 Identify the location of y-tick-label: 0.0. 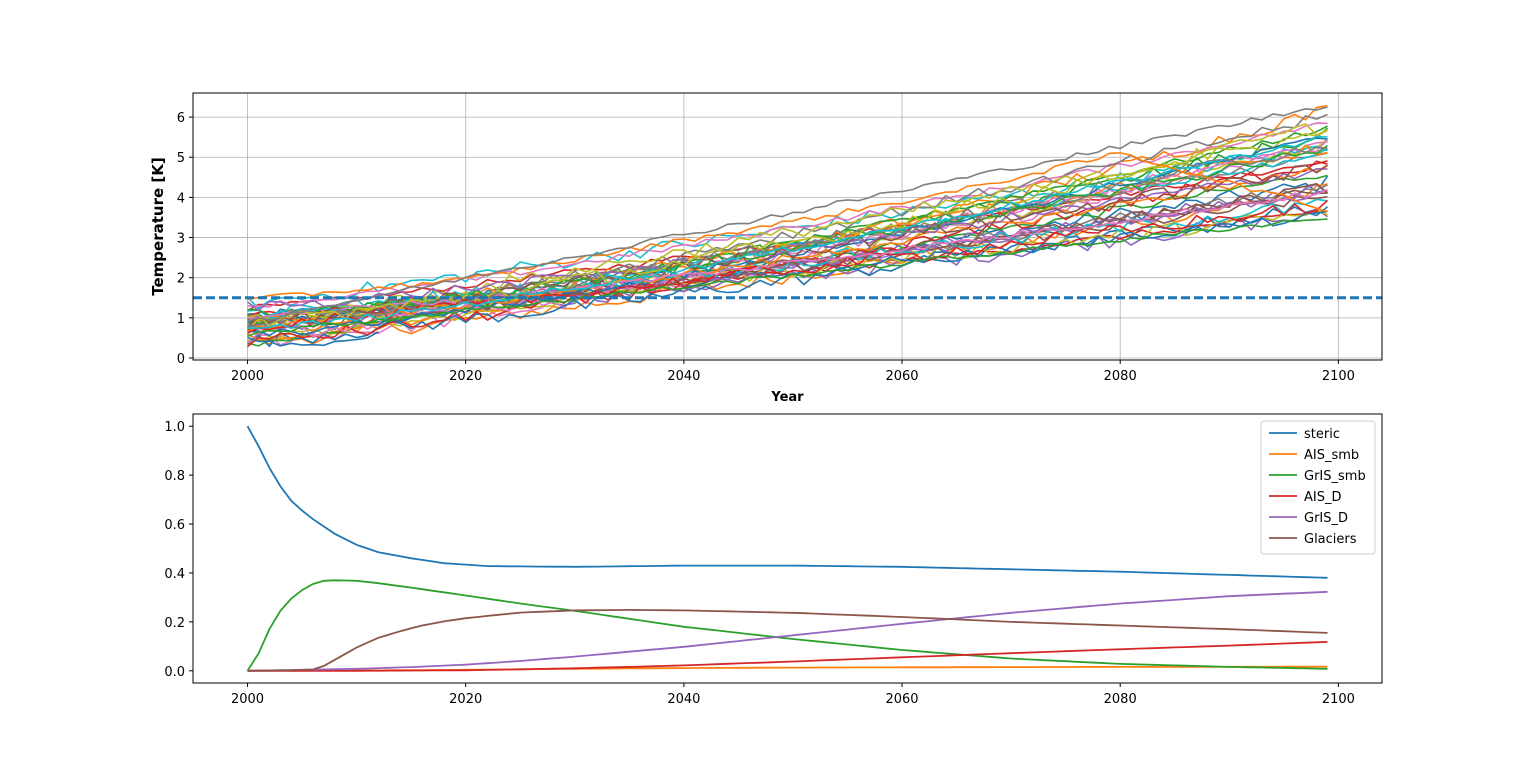
(174, 672).